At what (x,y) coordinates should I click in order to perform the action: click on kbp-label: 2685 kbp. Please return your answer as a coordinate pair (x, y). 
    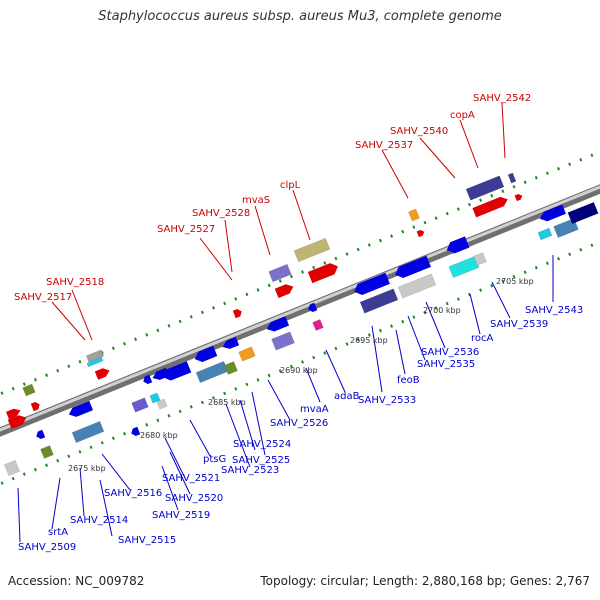
    Looking at the image, I should click on (227, 402).